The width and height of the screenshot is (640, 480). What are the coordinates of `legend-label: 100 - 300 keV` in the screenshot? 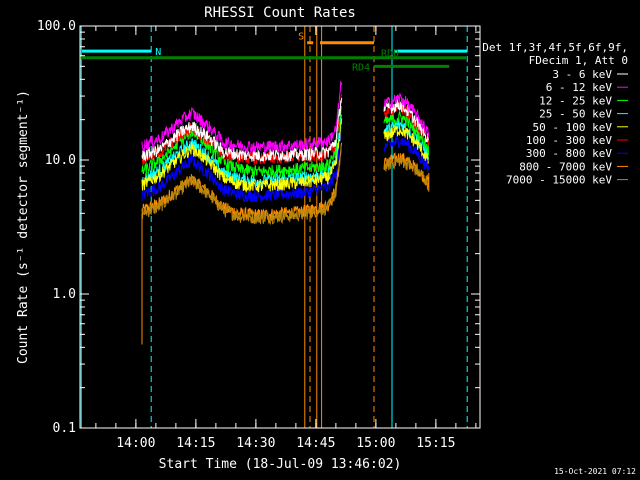 It's located at (569, 140).